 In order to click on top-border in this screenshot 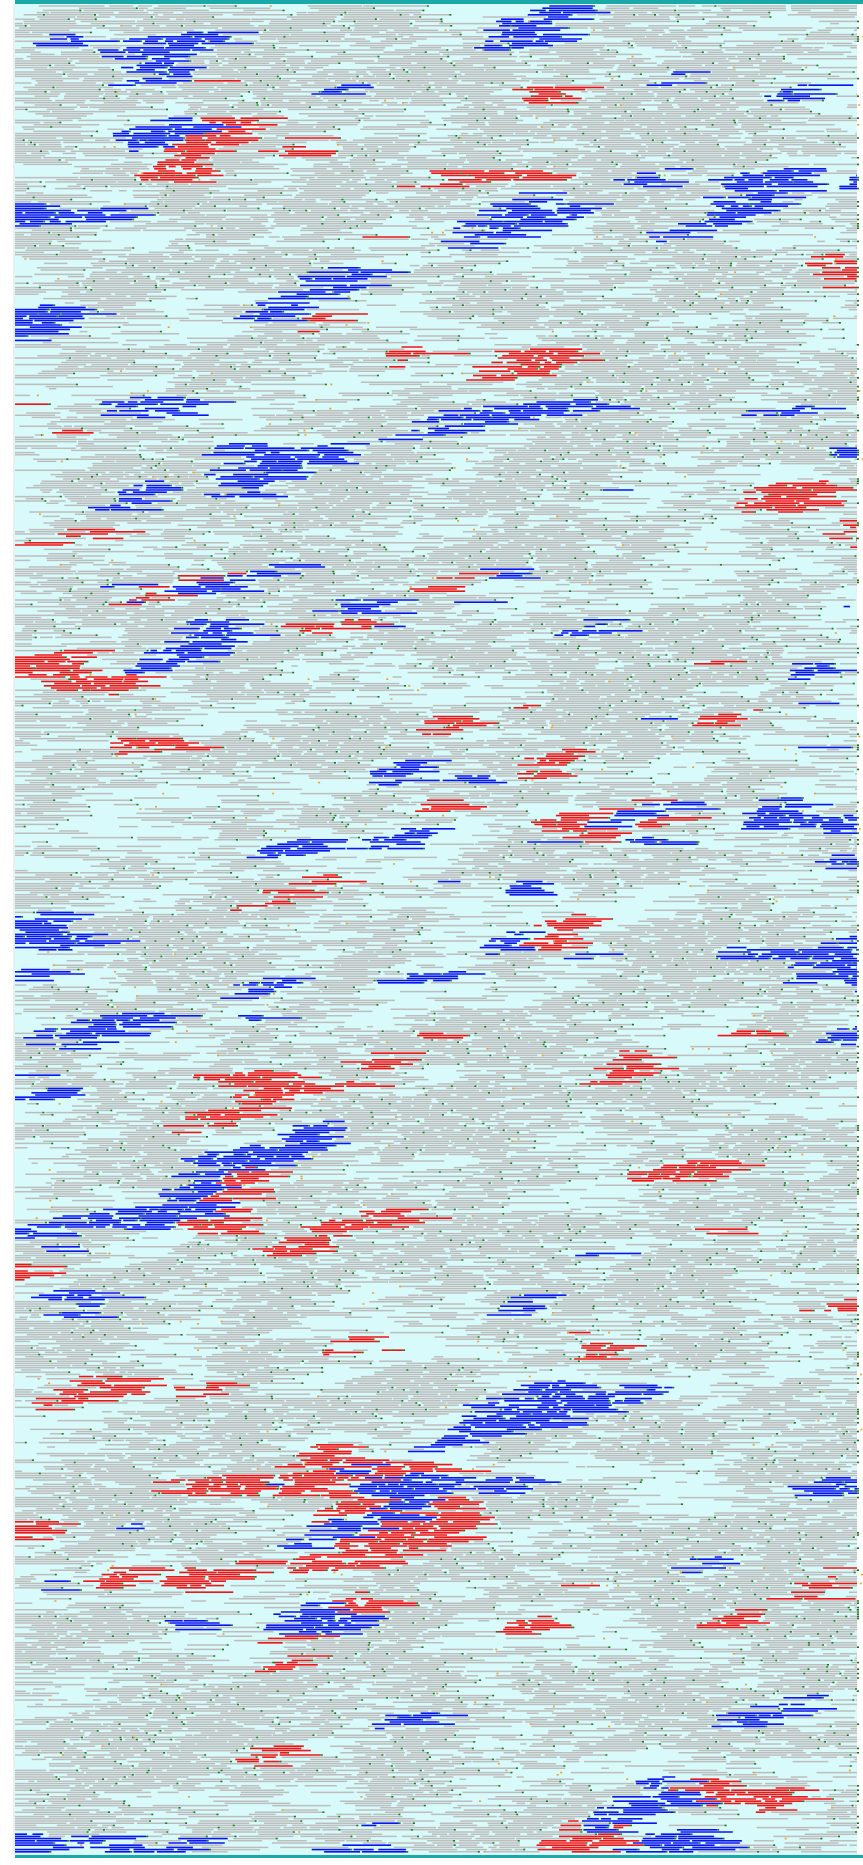, I will do `click(439, 2)`.